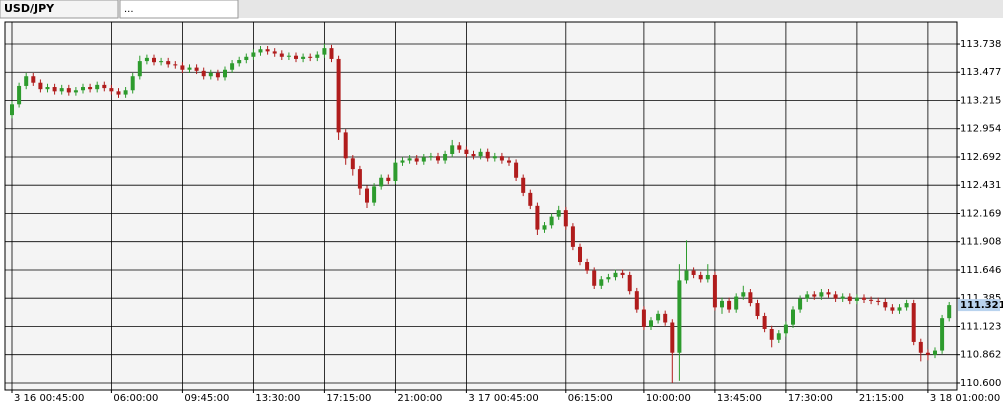 The image size is (1003, 416). I want to click on x-tick-label: 17:15:00, so click(348, 398).